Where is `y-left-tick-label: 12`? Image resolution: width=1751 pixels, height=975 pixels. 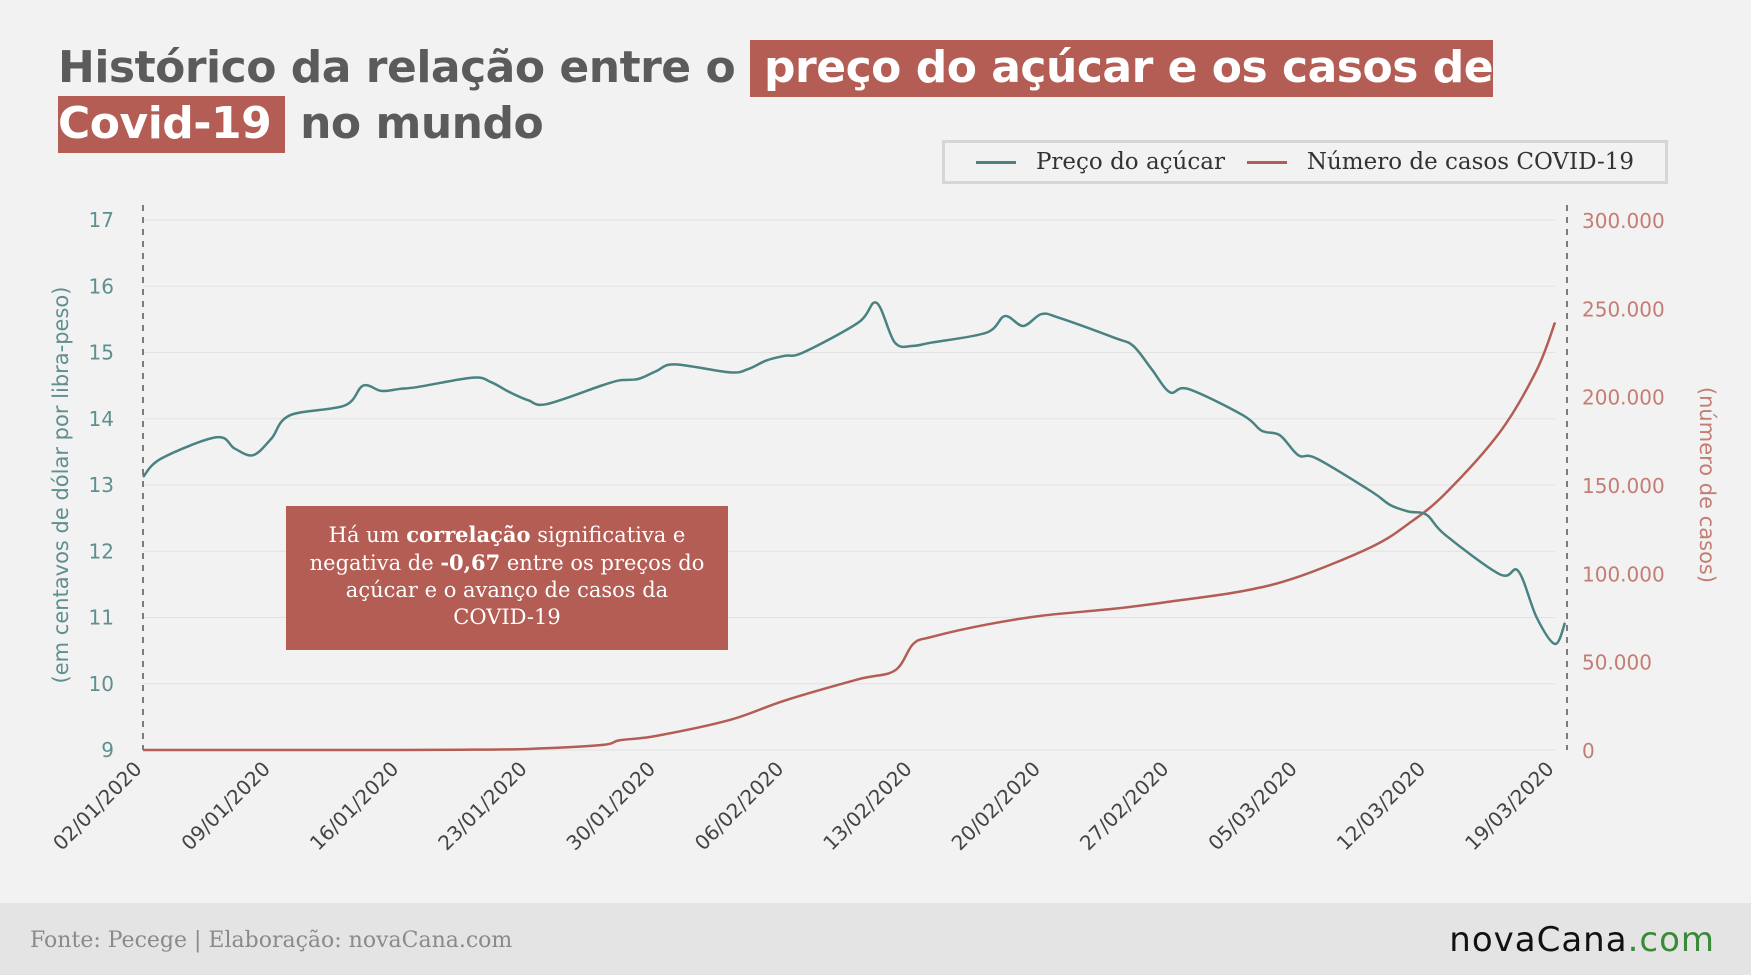 y-left-tick-label: 12 is located at coordinates (101, 551).